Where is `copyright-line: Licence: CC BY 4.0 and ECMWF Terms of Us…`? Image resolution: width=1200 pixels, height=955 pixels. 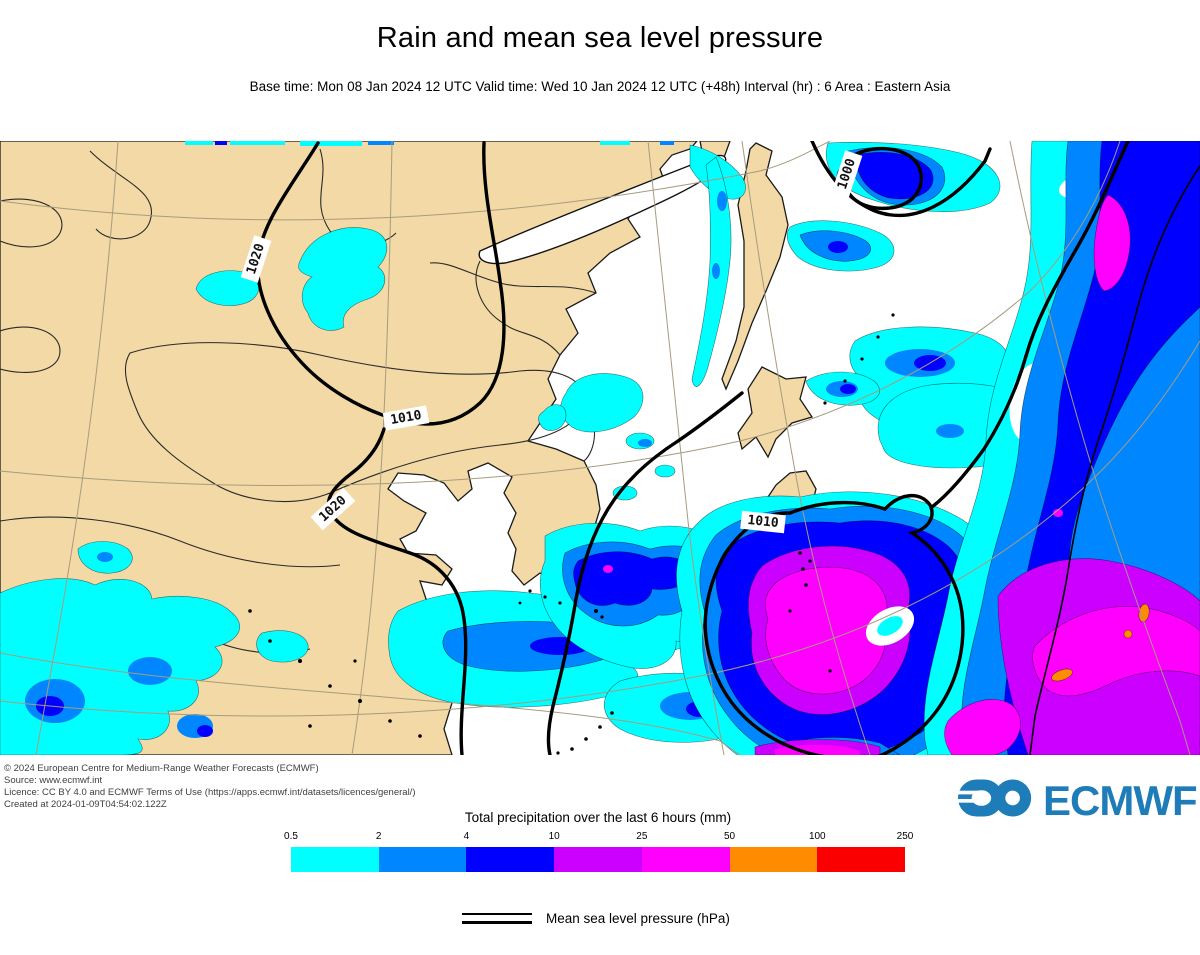
copyright-line: Licence: CC BY 4.0 and ECMWF Terms of Us… is located at coordinates (210, 793).